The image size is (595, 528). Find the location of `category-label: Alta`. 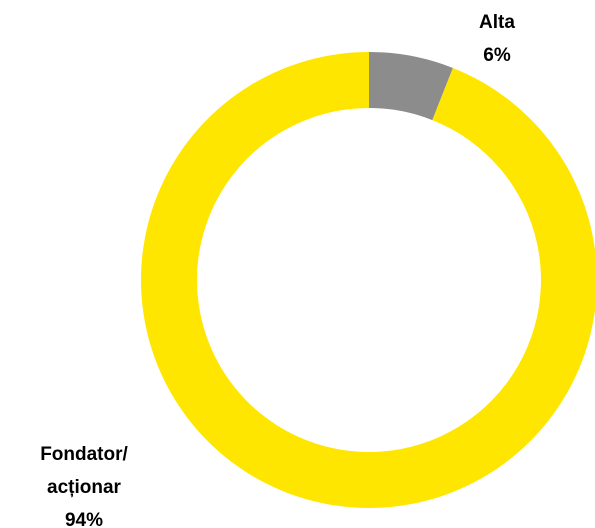

category-label: Alta is located at coordinates (497, 22).